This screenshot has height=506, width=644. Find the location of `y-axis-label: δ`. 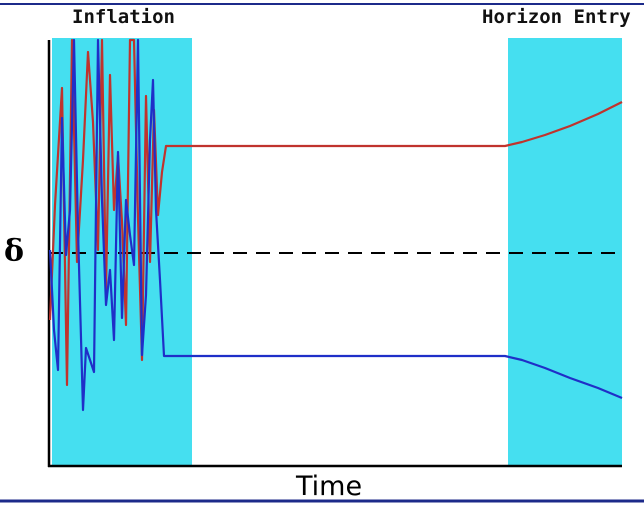

y-axis-label: δ is located at coordinates (14, 251).